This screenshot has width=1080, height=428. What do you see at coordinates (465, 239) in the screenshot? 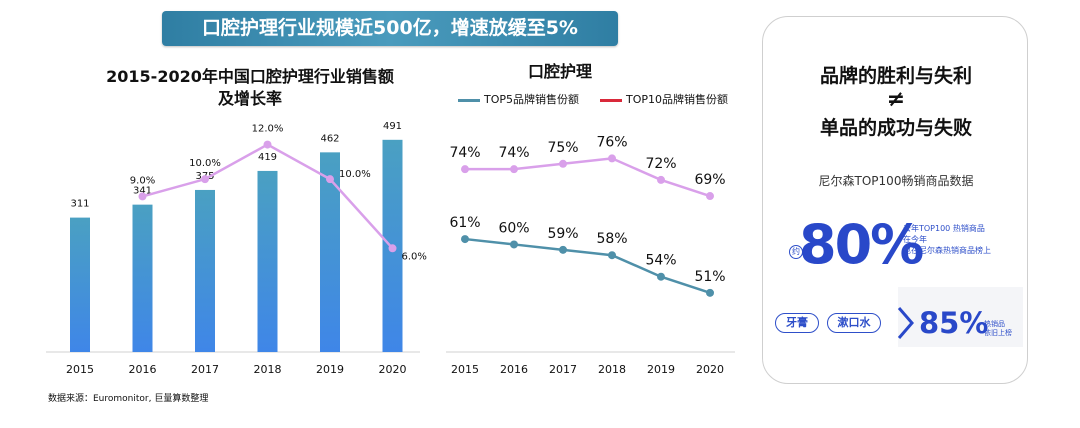
I see `share-point-top5-2015` at bounding box center [465, 239].